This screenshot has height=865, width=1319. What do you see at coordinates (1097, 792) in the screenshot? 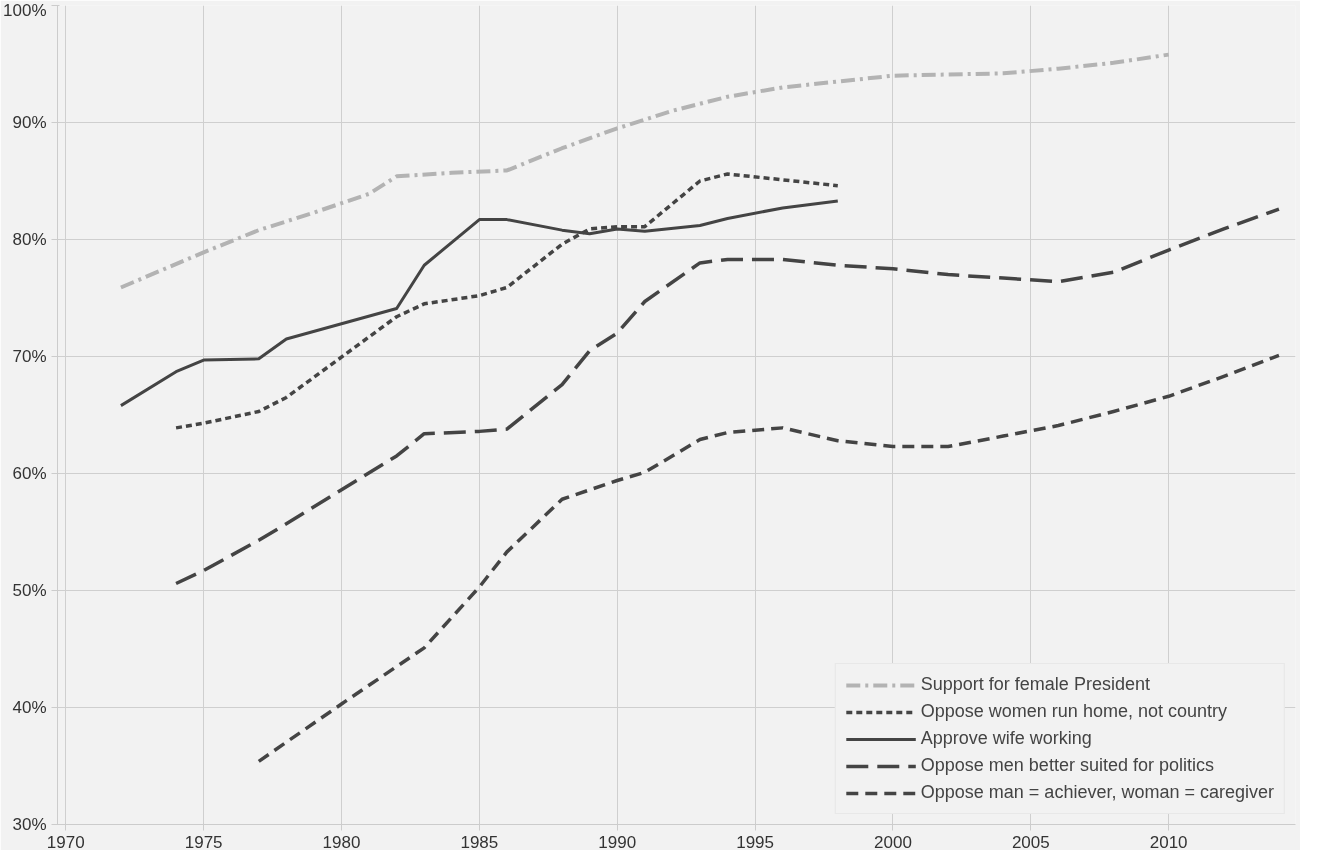
I see `legend-label: Oppose man = achiever, woman = caregiver` at bounding box center [1097, 792].